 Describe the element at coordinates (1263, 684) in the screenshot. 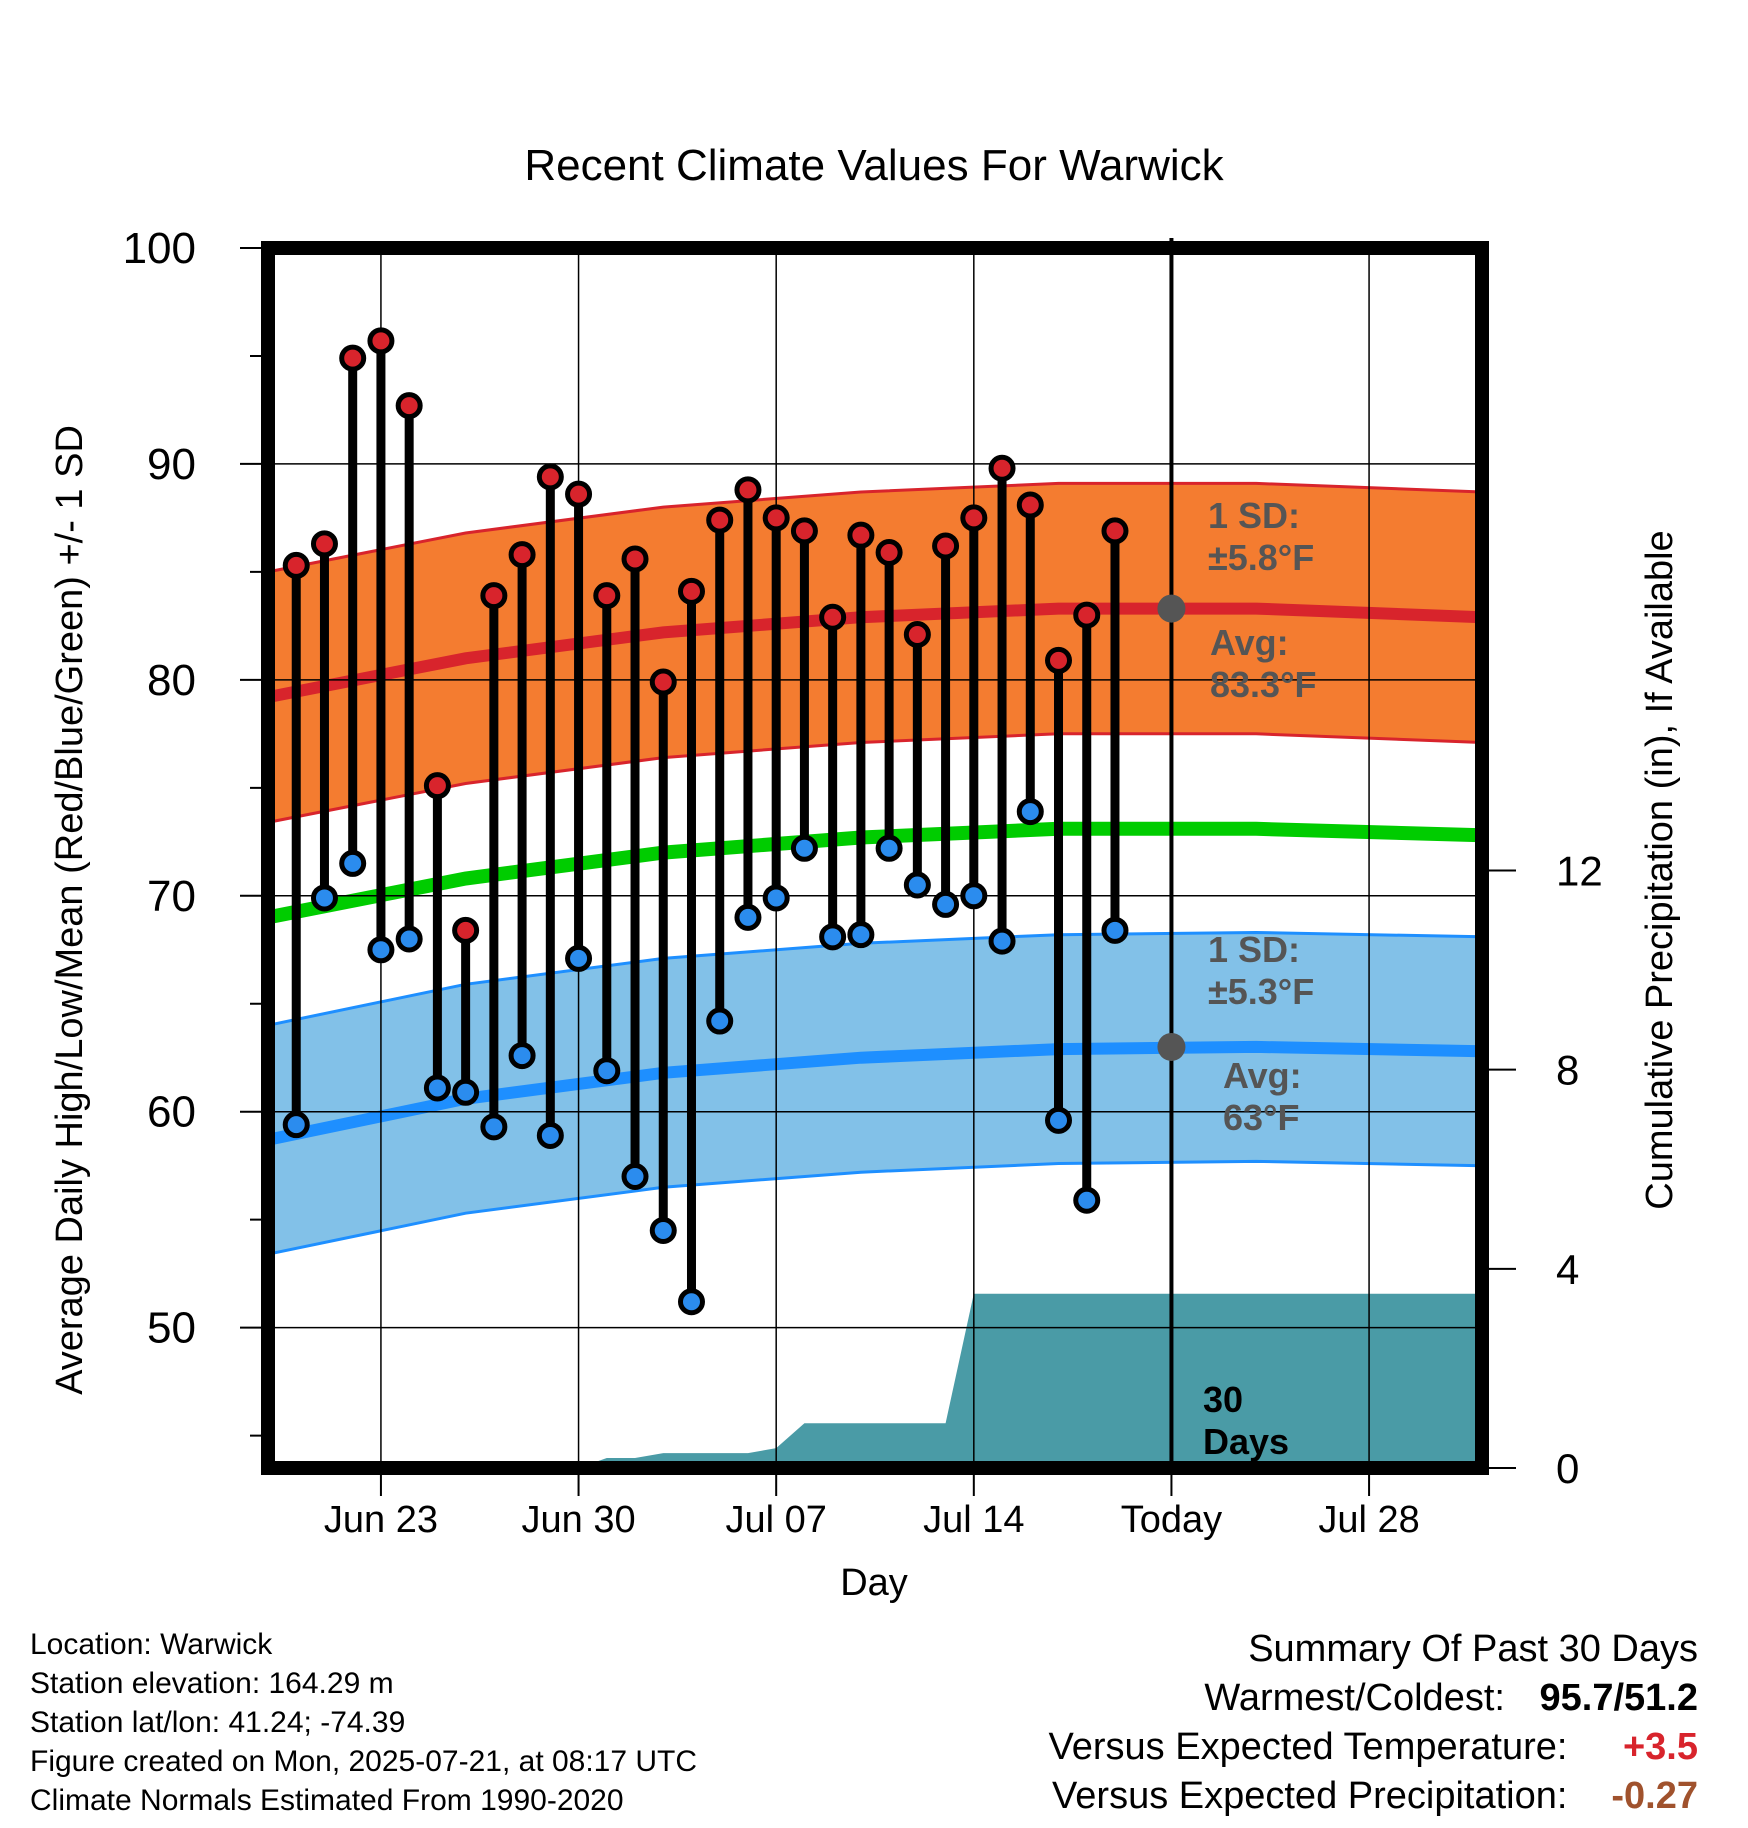

I see `high-avg-label-line2: 83.3°F` at that location.